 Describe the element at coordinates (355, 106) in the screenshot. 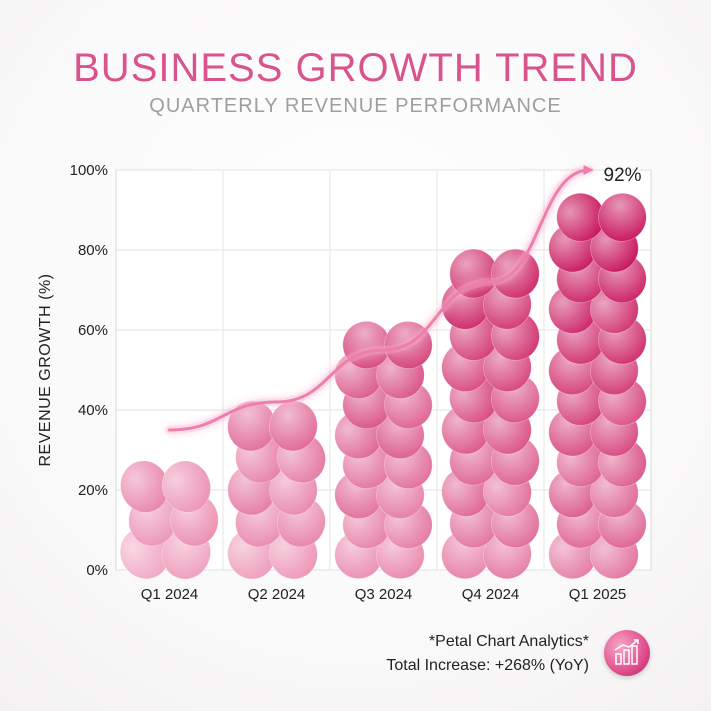

I see `chart-subtitle: QUARTERLY REVENUE PERFORMANCE` at that location.